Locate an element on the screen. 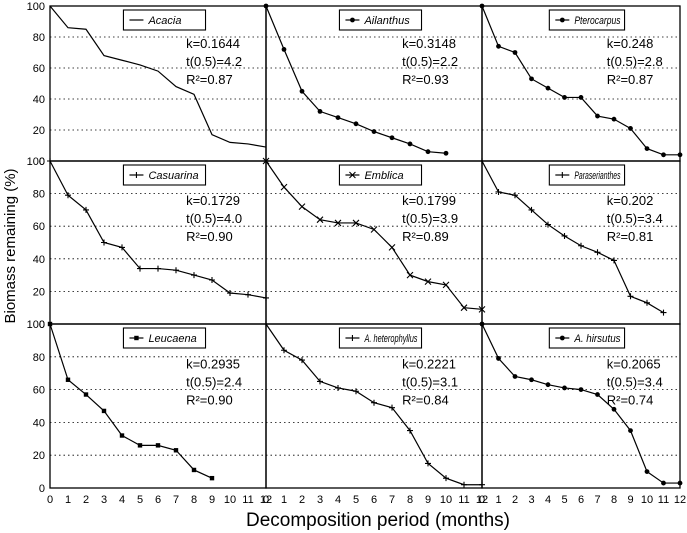 Image resolution: width=687 pixels, height=533 pixels. stat-value: 0.87 is located at coordinates (219, 79).